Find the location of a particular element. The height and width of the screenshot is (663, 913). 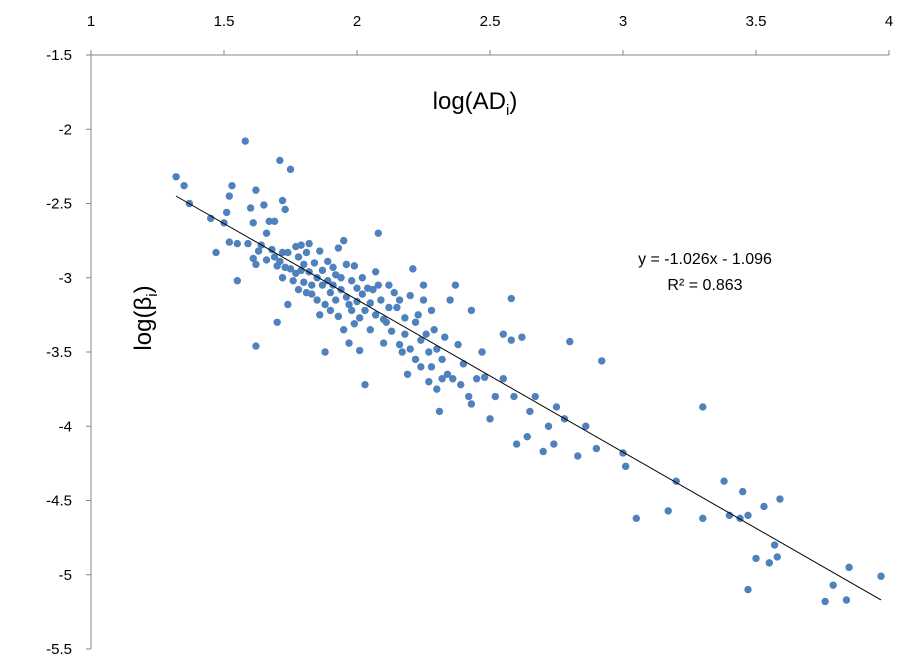

y-tick-label: -4 is located at coordinates (65, 426).